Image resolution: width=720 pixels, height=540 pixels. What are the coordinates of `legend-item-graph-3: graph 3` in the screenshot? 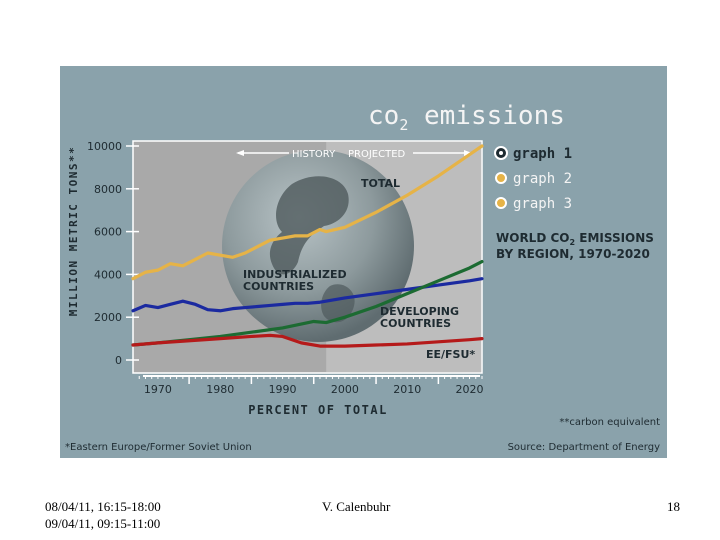 It's located at (533, 204).